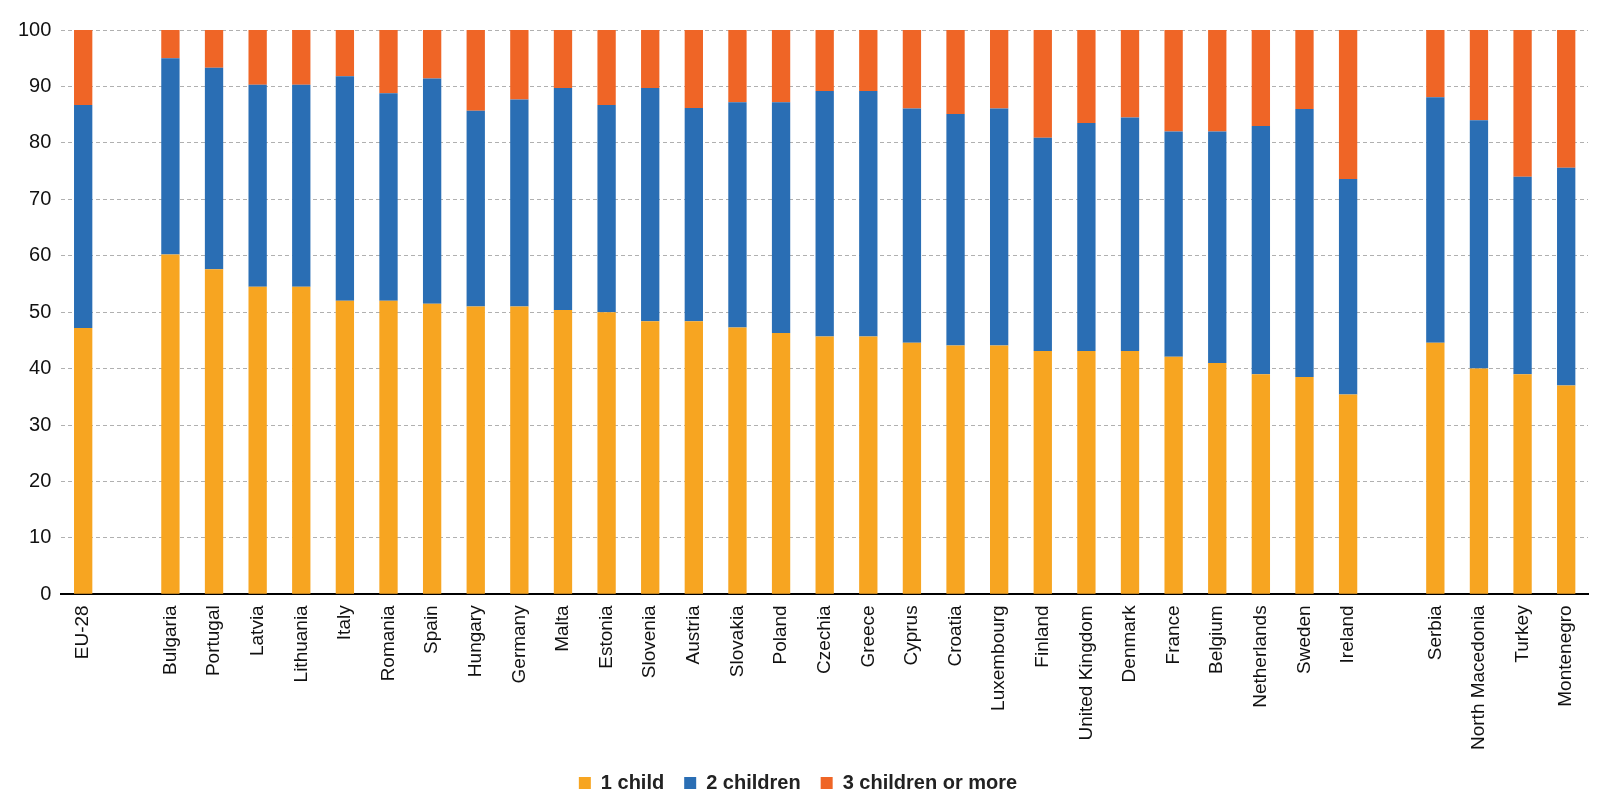  I want to click on x-tick-label: Poland, so click(780, 635).